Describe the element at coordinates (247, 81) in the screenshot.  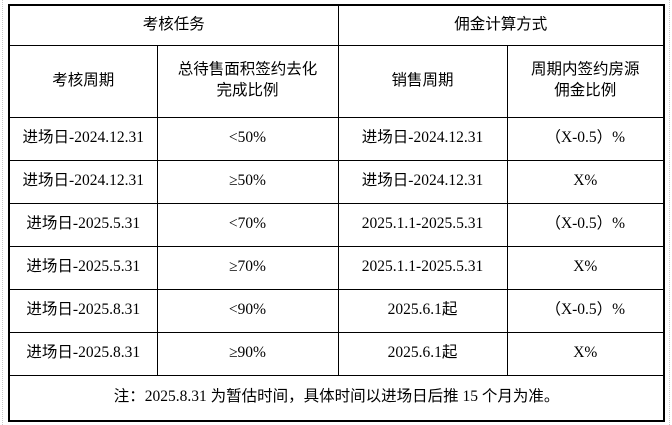
I see `column-header-completion-ratio: 总待售面积签约去化 完成比例` at that location.